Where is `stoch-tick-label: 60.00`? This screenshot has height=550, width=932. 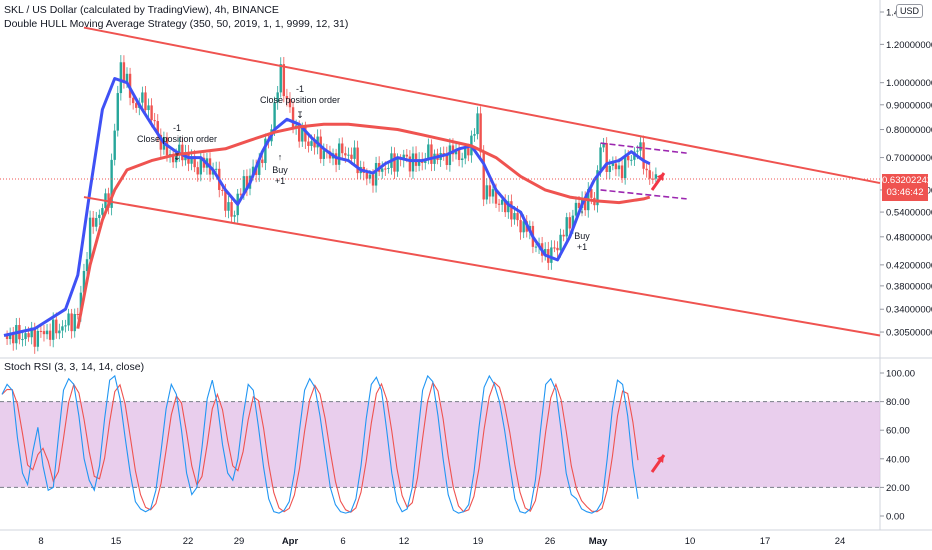 stoch-tick-label: 60.00 is located at coordinates (898, 431).